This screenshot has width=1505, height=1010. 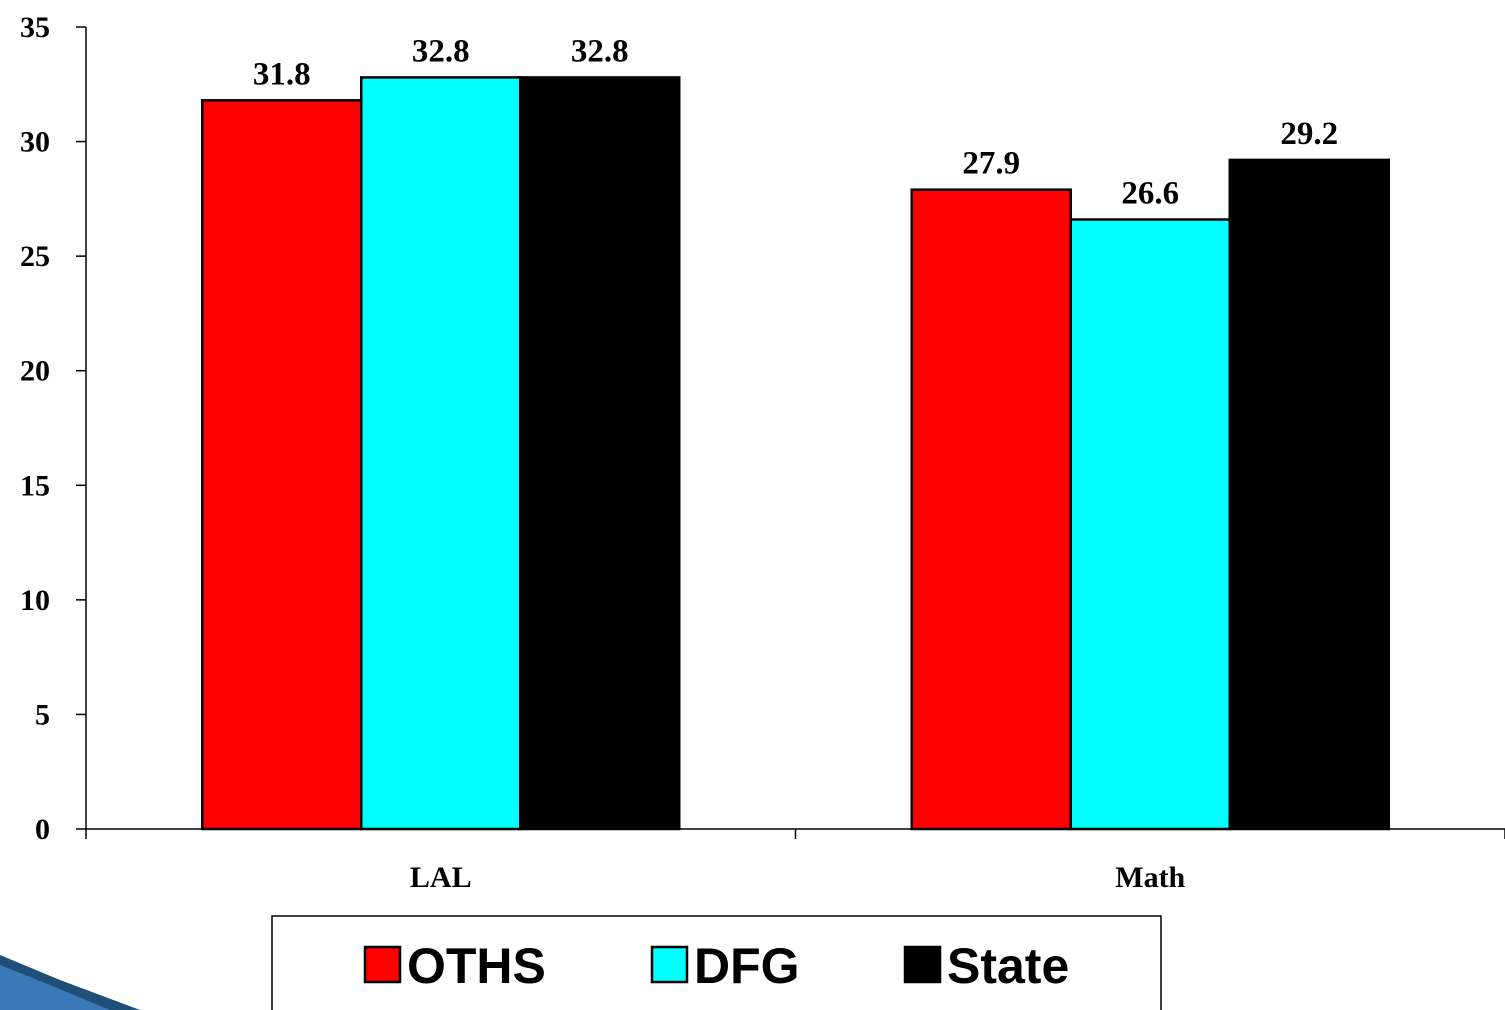 What do you see at coordinates (991, 509) in the screenshot?
I see `bar-oths-math` at bounding box center [991, 509].